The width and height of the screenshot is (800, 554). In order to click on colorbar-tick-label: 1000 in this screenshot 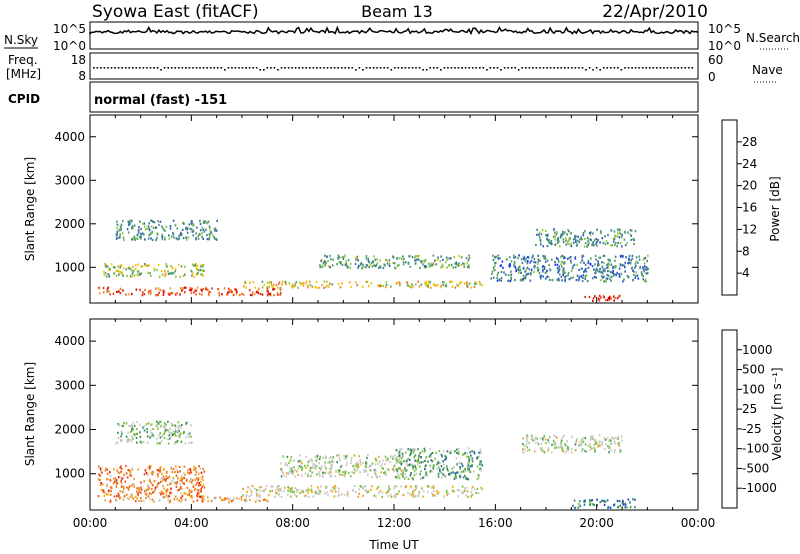, I will do `click(757, 350)`.